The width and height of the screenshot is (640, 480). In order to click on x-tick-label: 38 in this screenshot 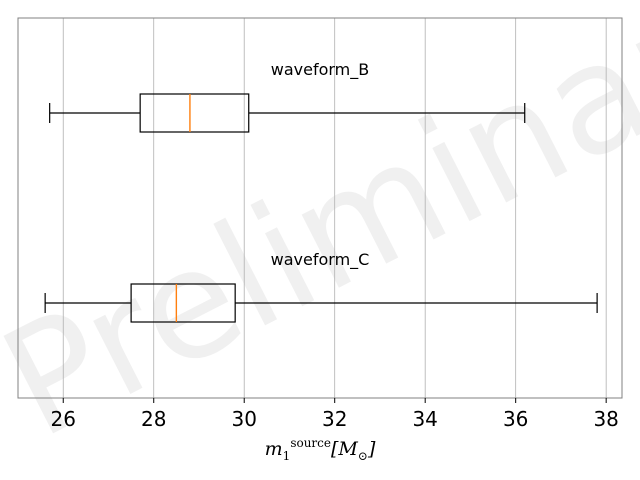, I will do `click(605, 419)`.